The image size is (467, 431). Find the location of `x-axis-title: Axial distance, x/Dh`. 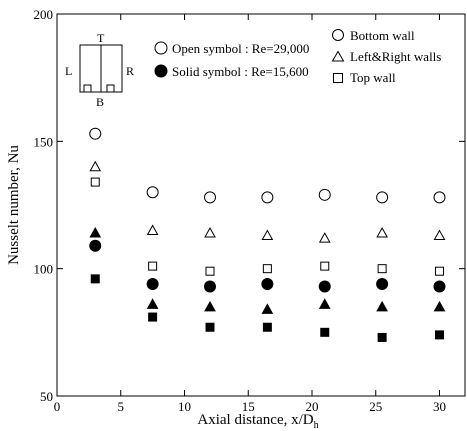

x-axis-title: Axial distance, x/Dh is located at coordinates (257, 421).